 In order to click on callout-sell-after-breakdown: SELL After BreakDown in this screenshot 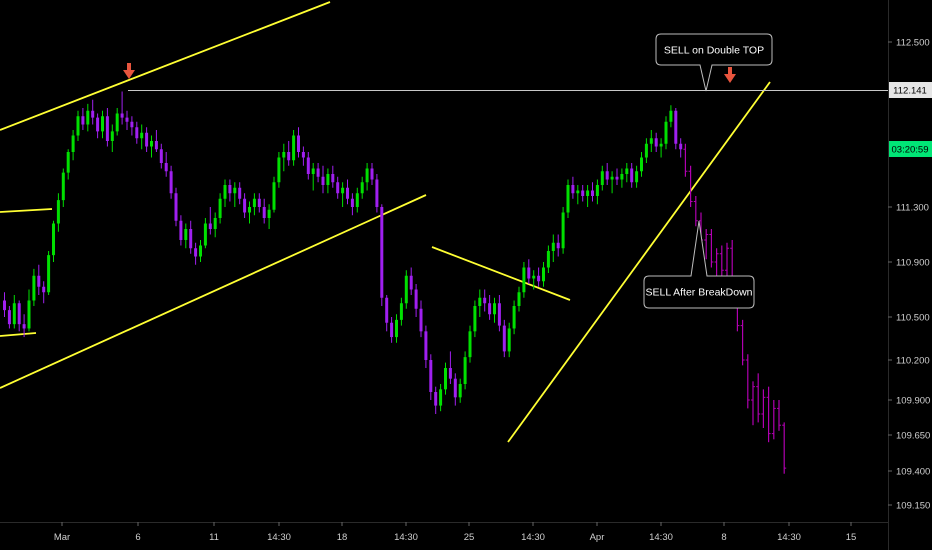, I will do `click(699, 264)`.